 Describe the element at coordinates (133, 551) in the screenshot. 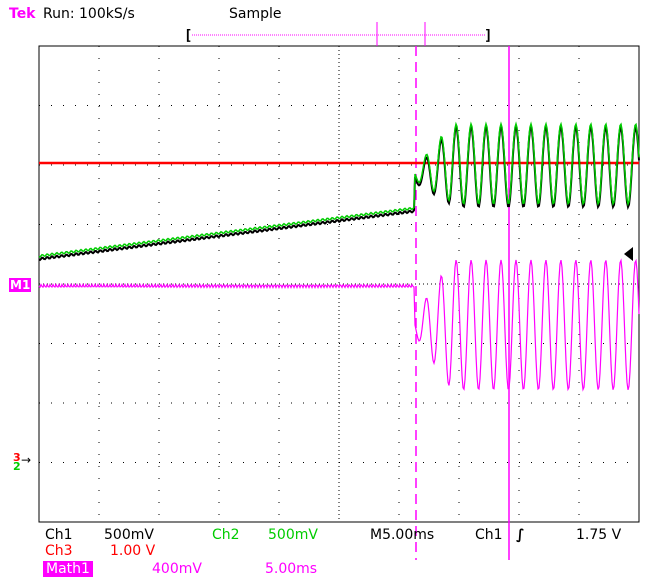

I see `ch3-scale: 1.00 V` at that location.